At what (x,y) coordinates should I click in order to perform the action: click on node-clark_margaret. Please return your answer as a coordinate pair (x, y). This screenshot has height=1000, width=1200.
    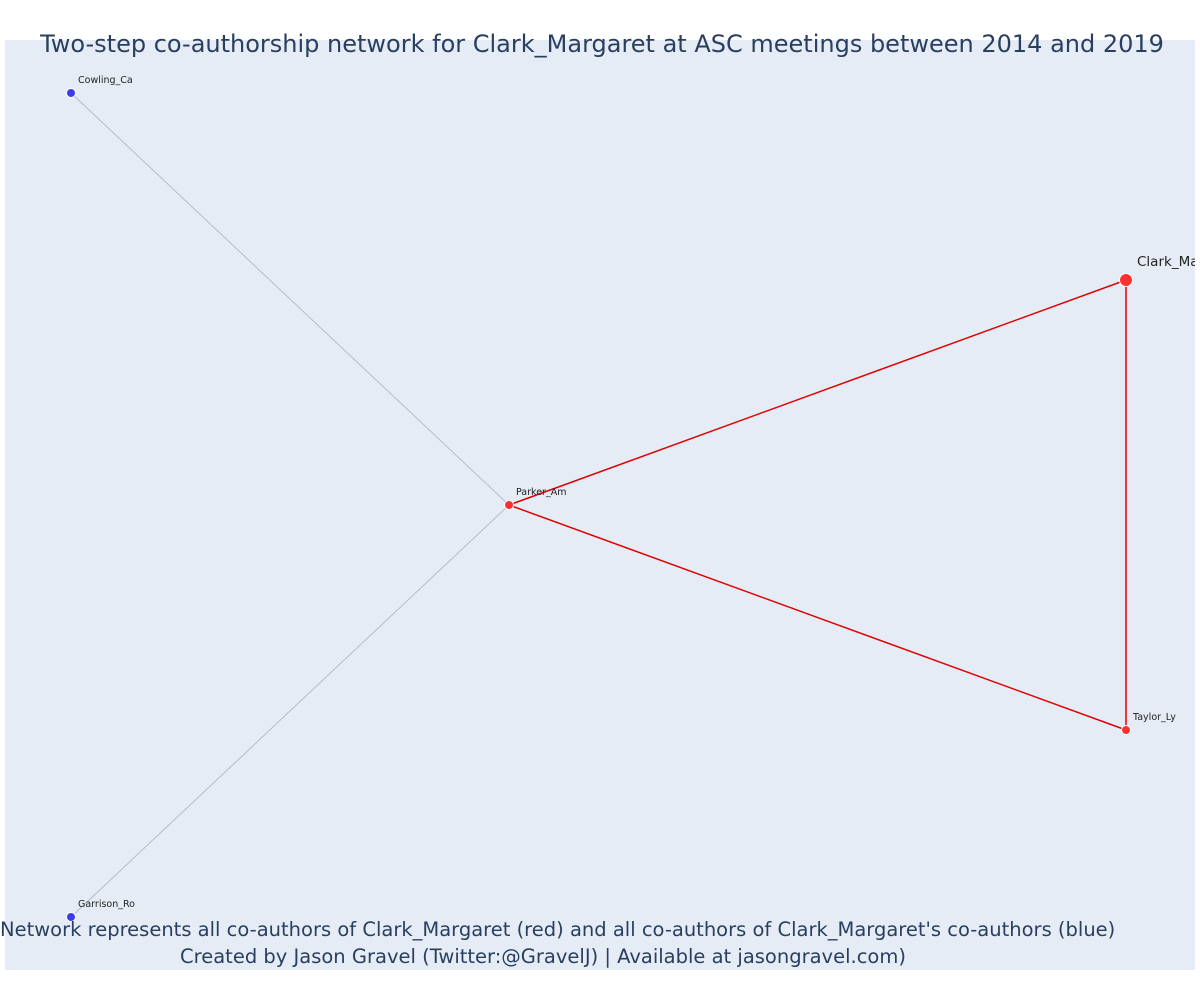
    Looking at the image, I should click on (1126, 280).